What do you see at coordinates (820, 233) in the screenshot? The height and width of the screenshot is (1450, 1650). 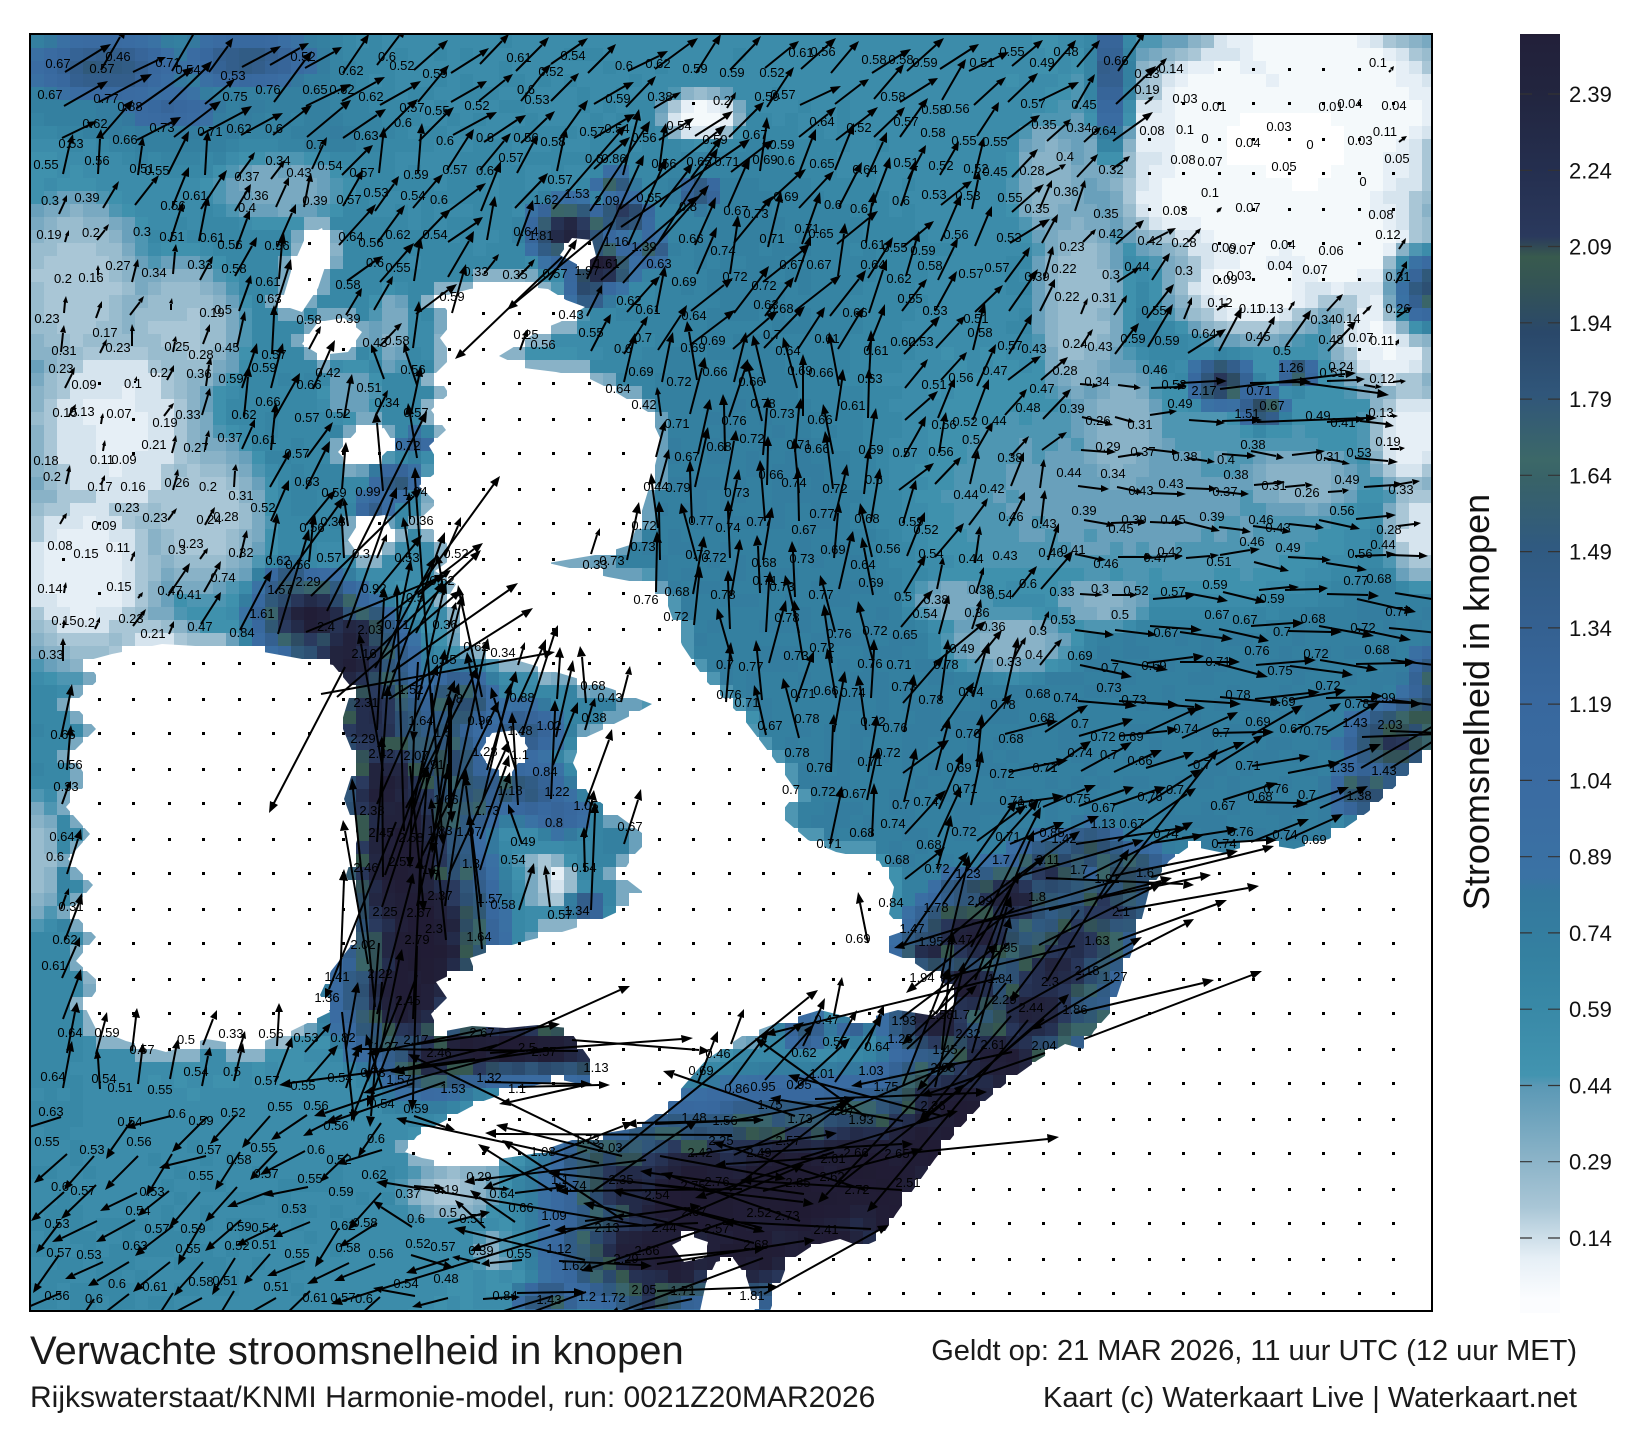 I see `svg-text: 0.65` at bounding box center [820, 233].